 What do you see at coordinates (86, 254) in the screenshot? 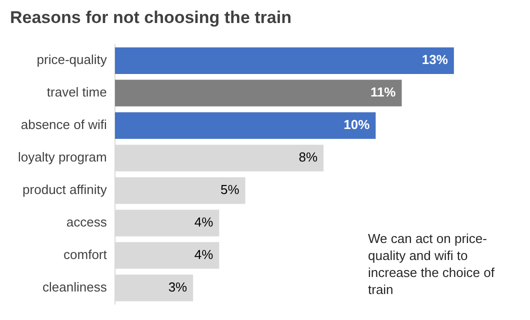
I see `y-tick-label: comfort` at bounding box center [86, 254].